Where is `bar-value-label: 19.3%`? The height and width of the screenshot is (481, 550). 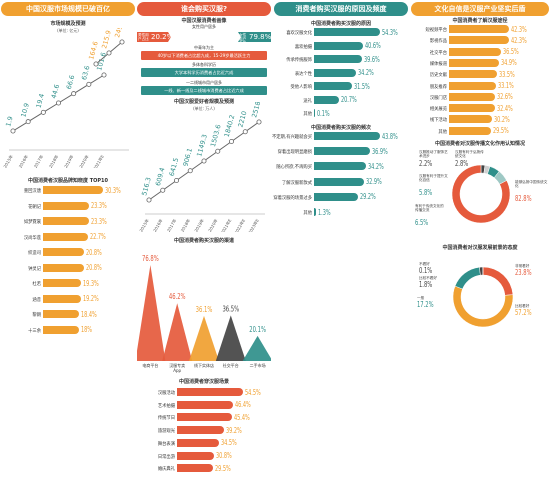
bar-value-label: 19.3% is located at coordinates (91, 283).